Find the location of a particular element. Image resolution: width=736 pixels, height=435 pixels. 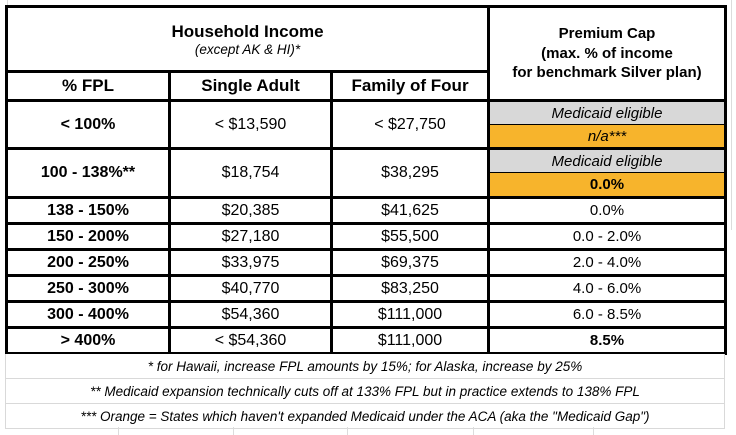

table-row: 138 - 150% $20,385 $41,625 0.0% is located at coordinates (366, 210).